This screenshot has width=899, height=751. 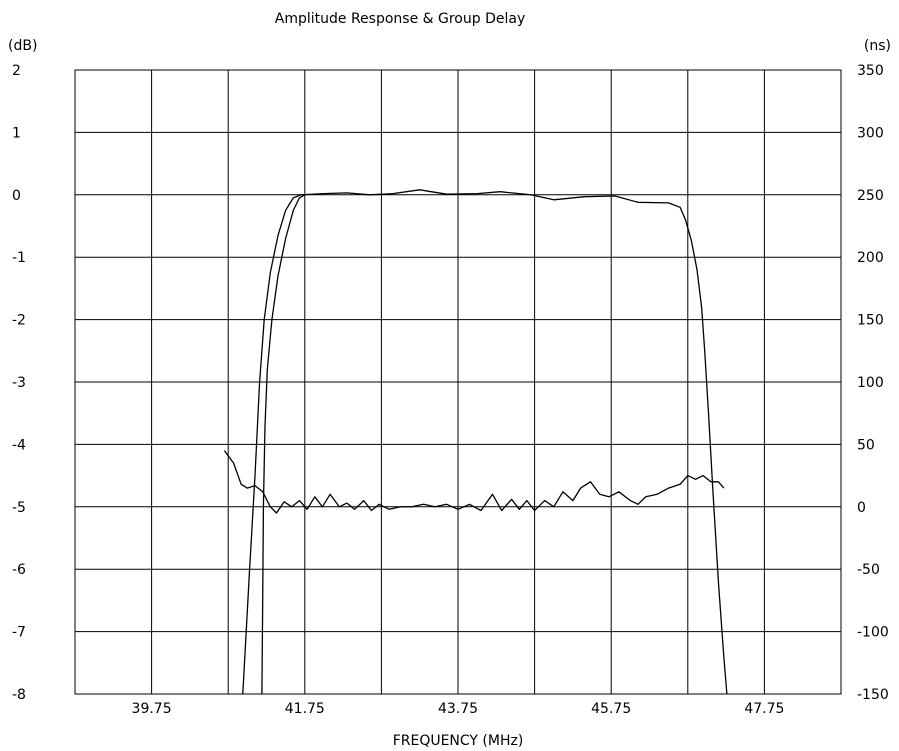 What do you see at coordinates (458, 709) in the screenshot?
I see `x-tick-label: 43.75` at bounding box center [458, 709].